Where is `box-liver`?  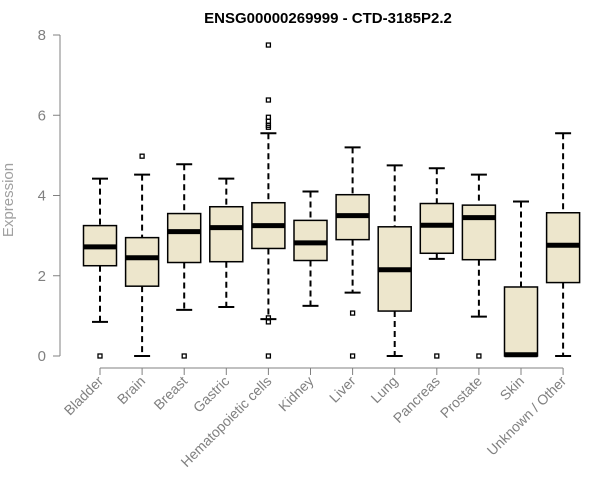
box-liver is located at coordinates (352, 252).